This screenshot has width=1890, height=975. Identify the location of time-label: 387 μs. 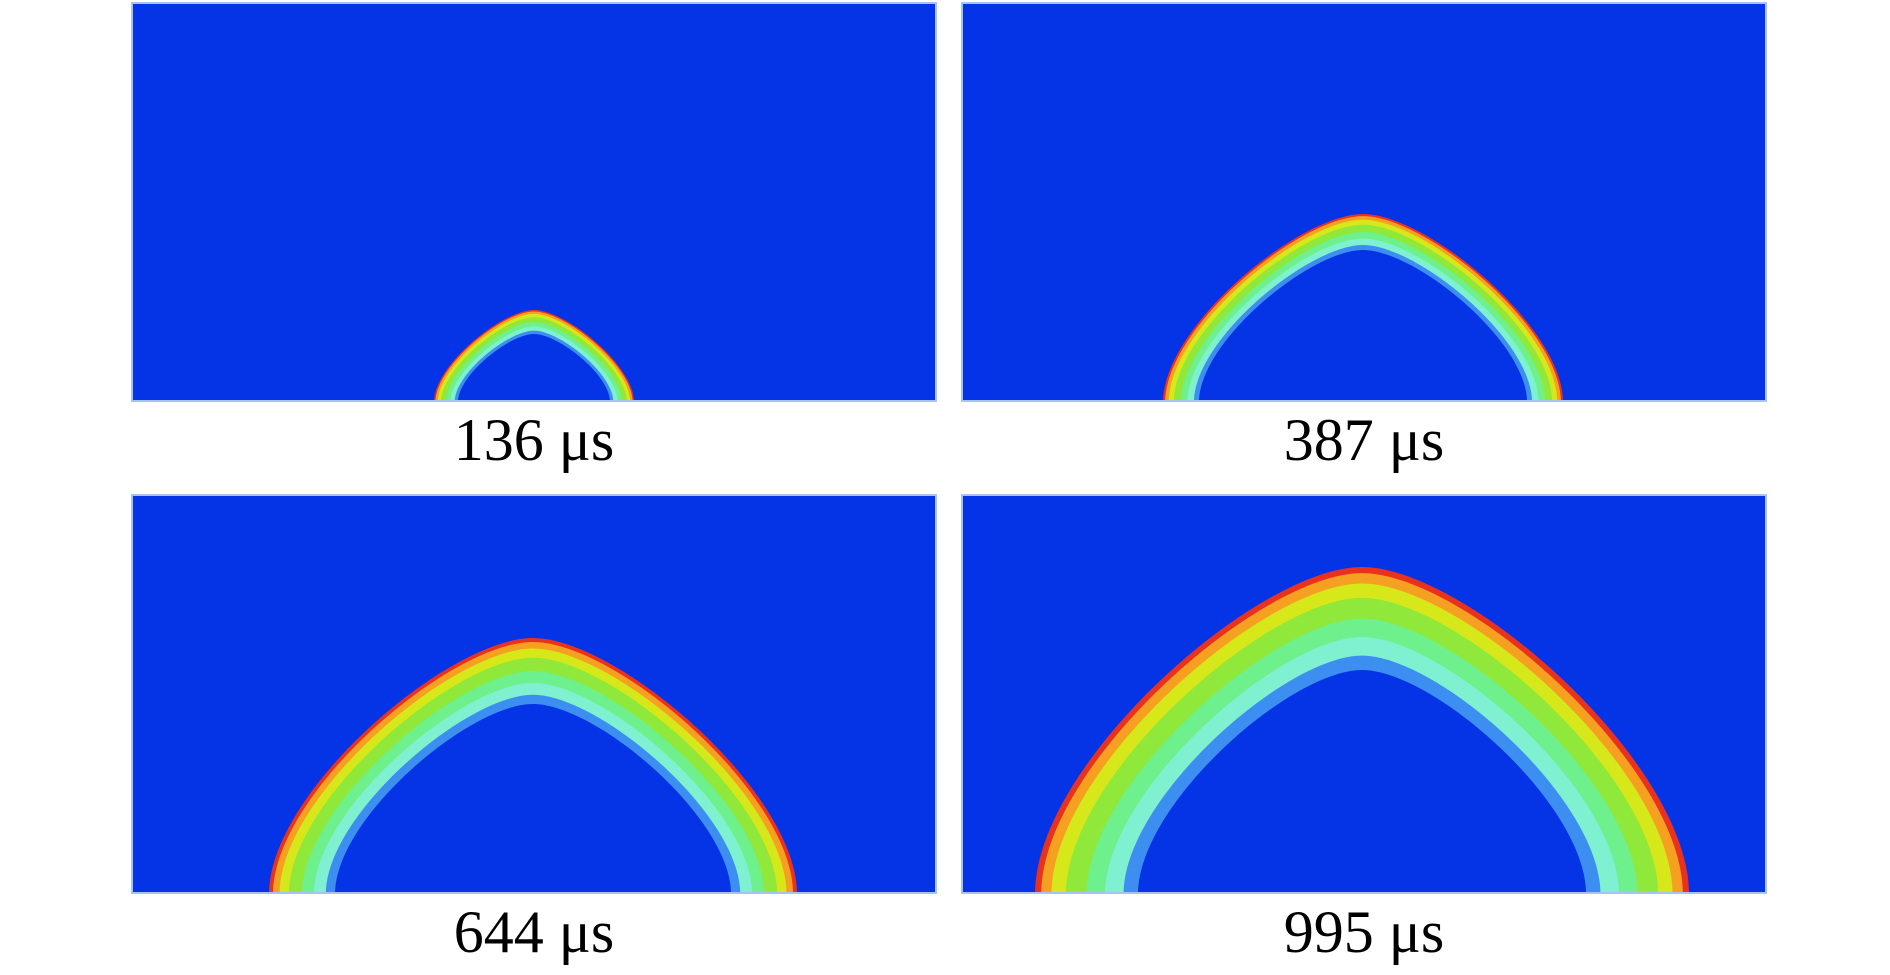
(1364, 440).